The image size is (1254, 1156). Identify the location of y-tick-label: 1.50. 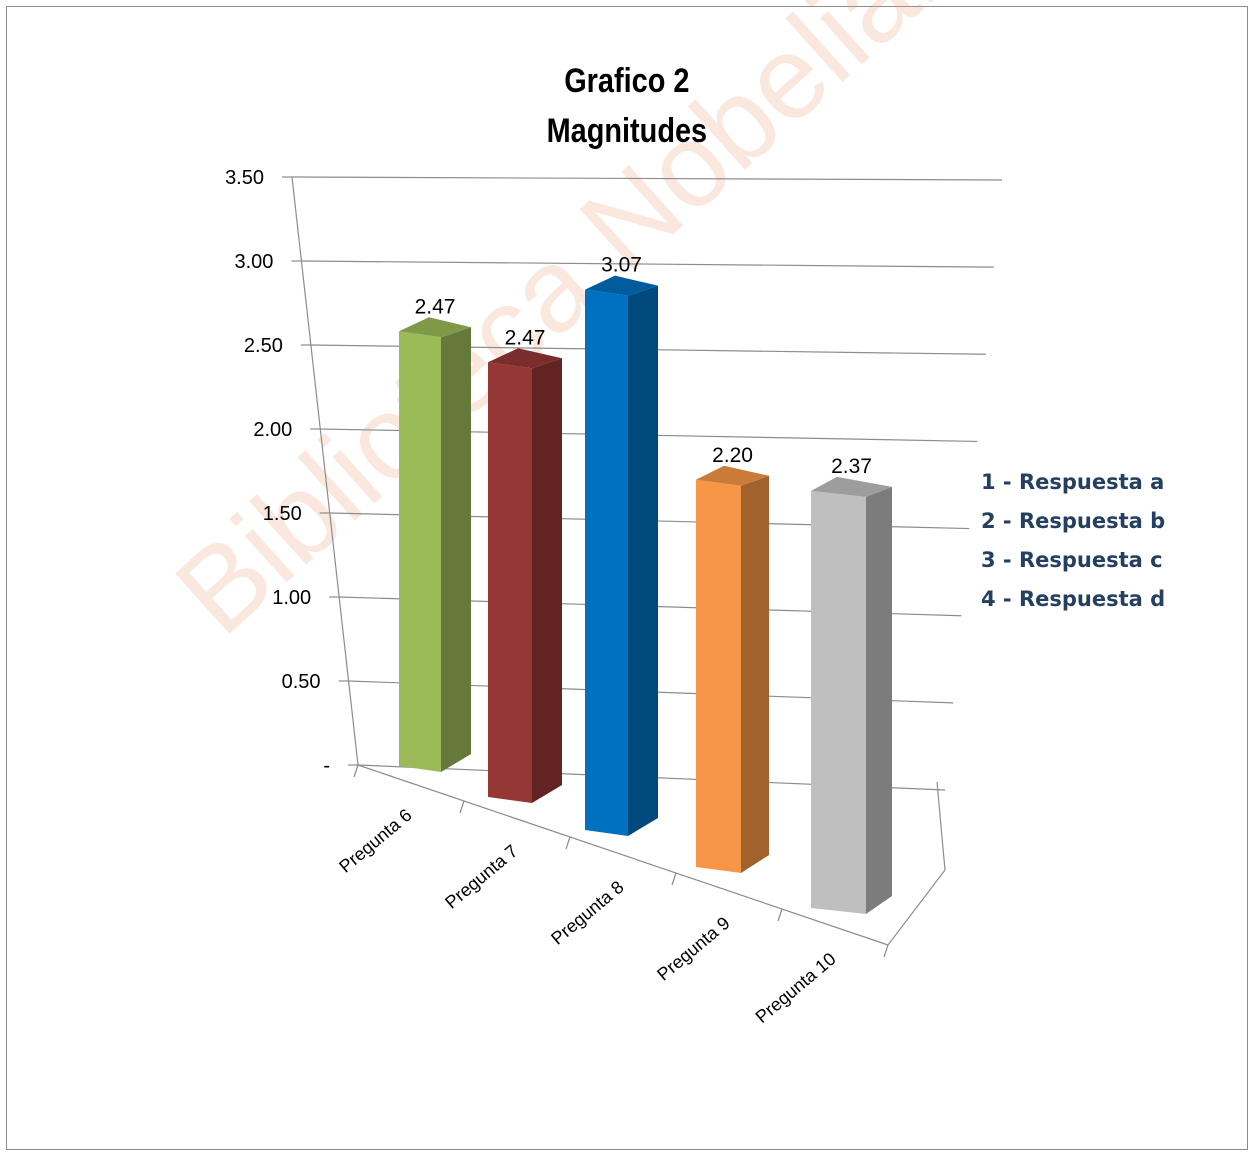
(282, 514).